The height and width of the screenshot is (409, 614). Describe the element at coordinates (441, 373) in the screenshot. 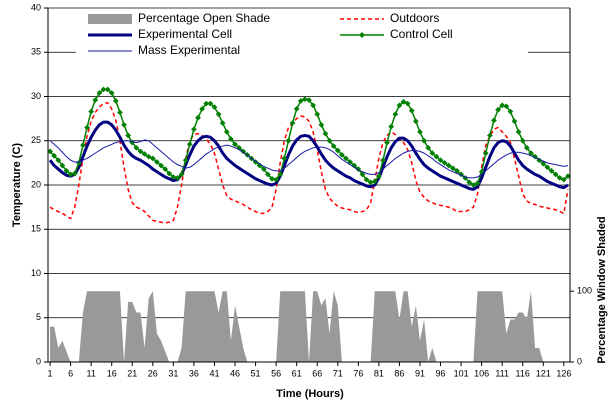

I see `x-tick-label: 96` at that location.